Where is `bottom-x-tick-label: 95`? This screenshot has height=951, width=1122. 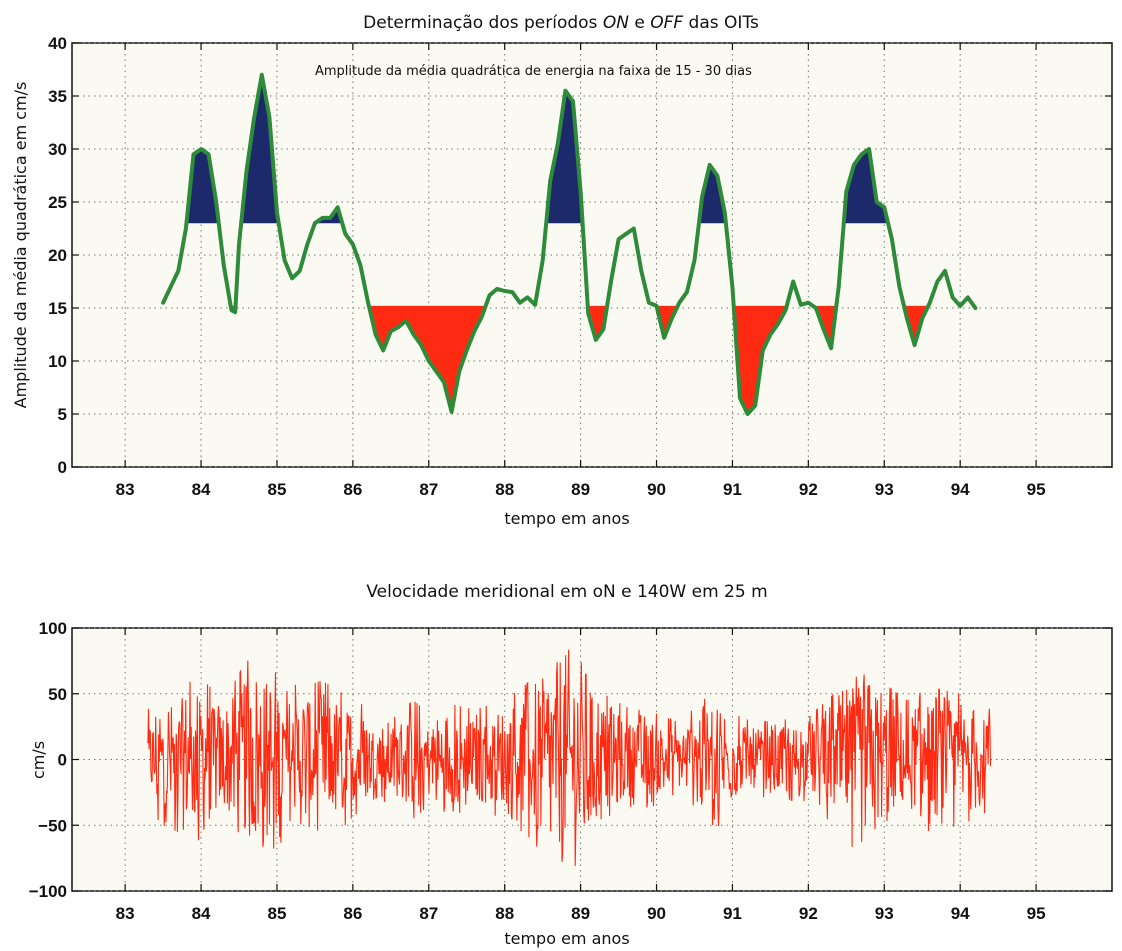
bottom-x-tick-label: 95 is located at coordinates (1036, 913).